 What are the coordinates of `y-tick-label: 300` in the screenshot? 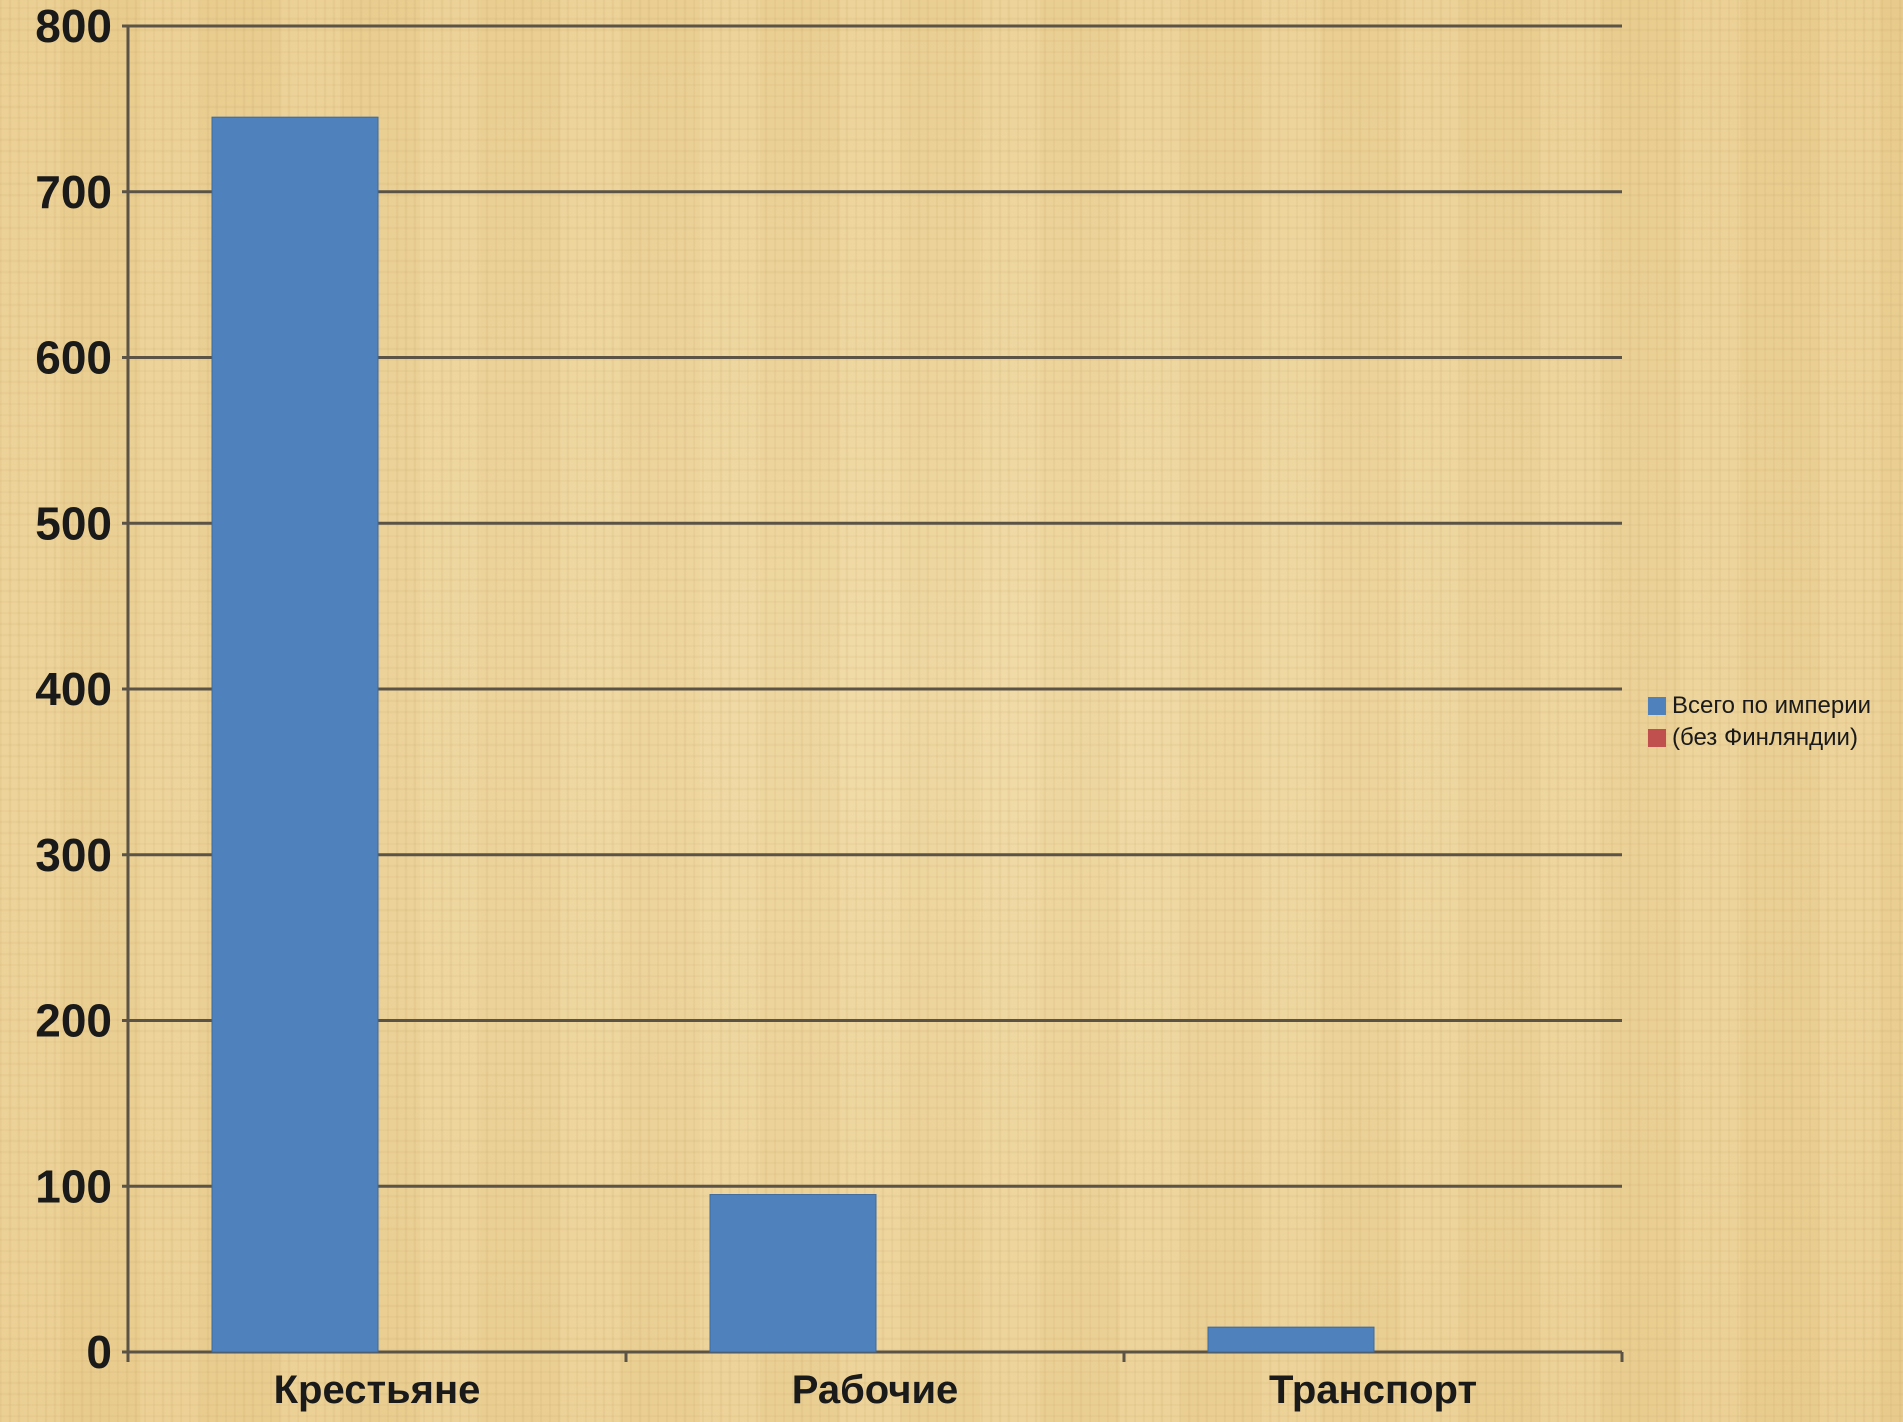 It's located at (73, 855).